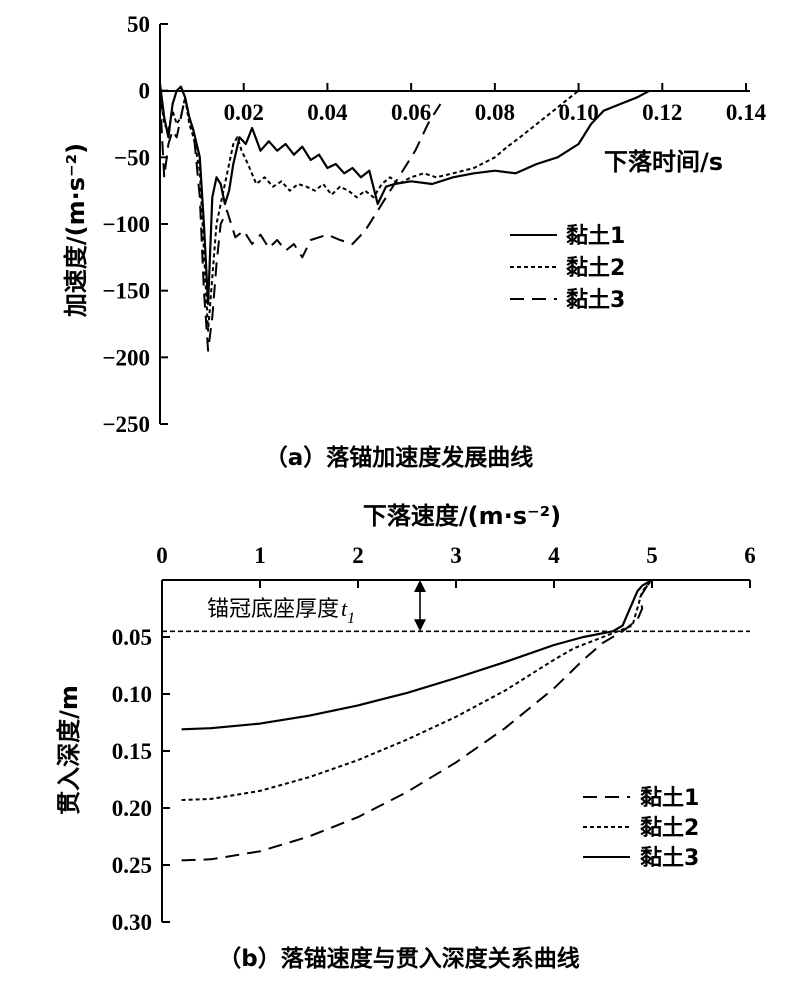 The width and height of the screenshot is (798, 981). I want to click on series-line-clay2-a, so click(369, 210).